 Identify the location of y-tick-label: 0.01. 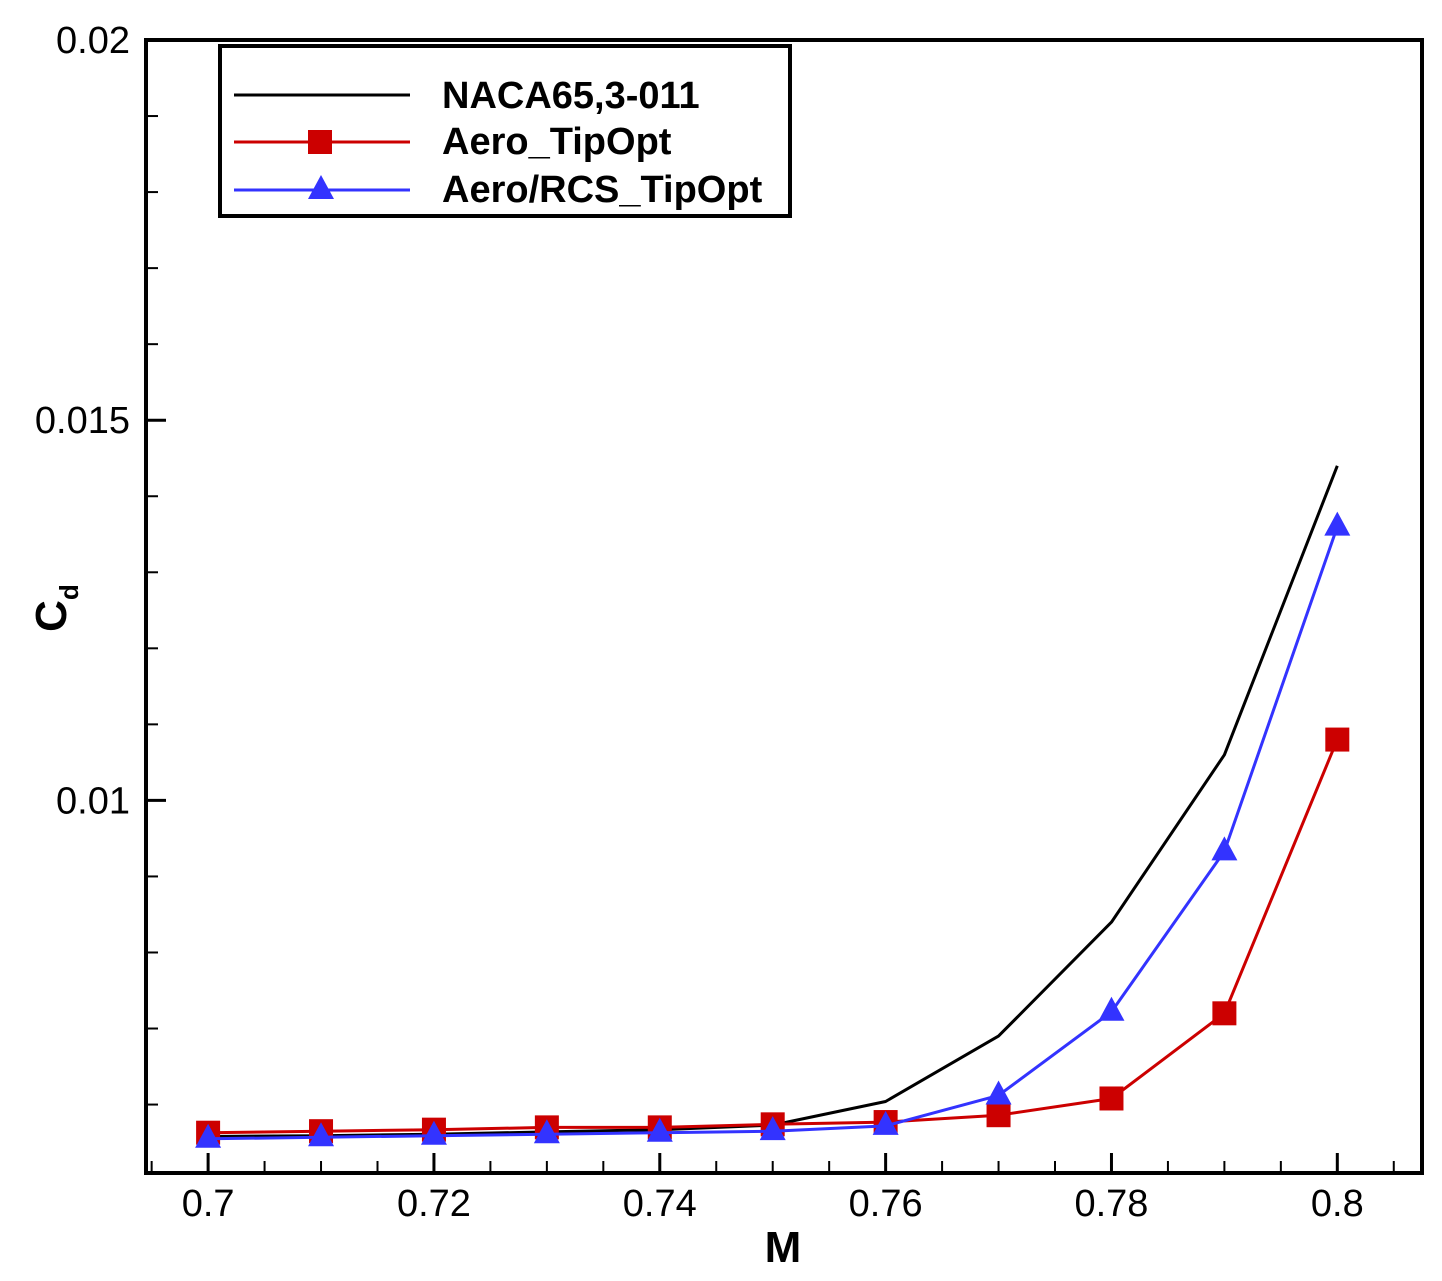
(93, 801).